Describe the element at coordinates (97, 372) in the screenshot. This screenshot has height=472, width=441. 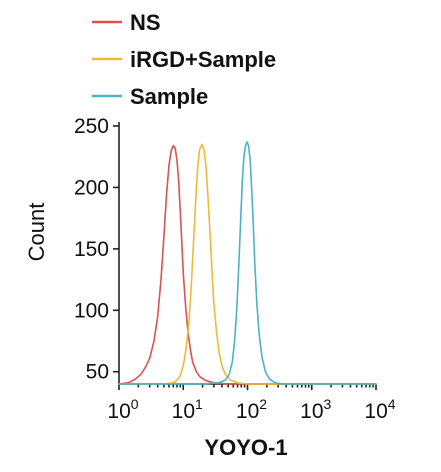
I see `y-tick-label: 50` at that location.